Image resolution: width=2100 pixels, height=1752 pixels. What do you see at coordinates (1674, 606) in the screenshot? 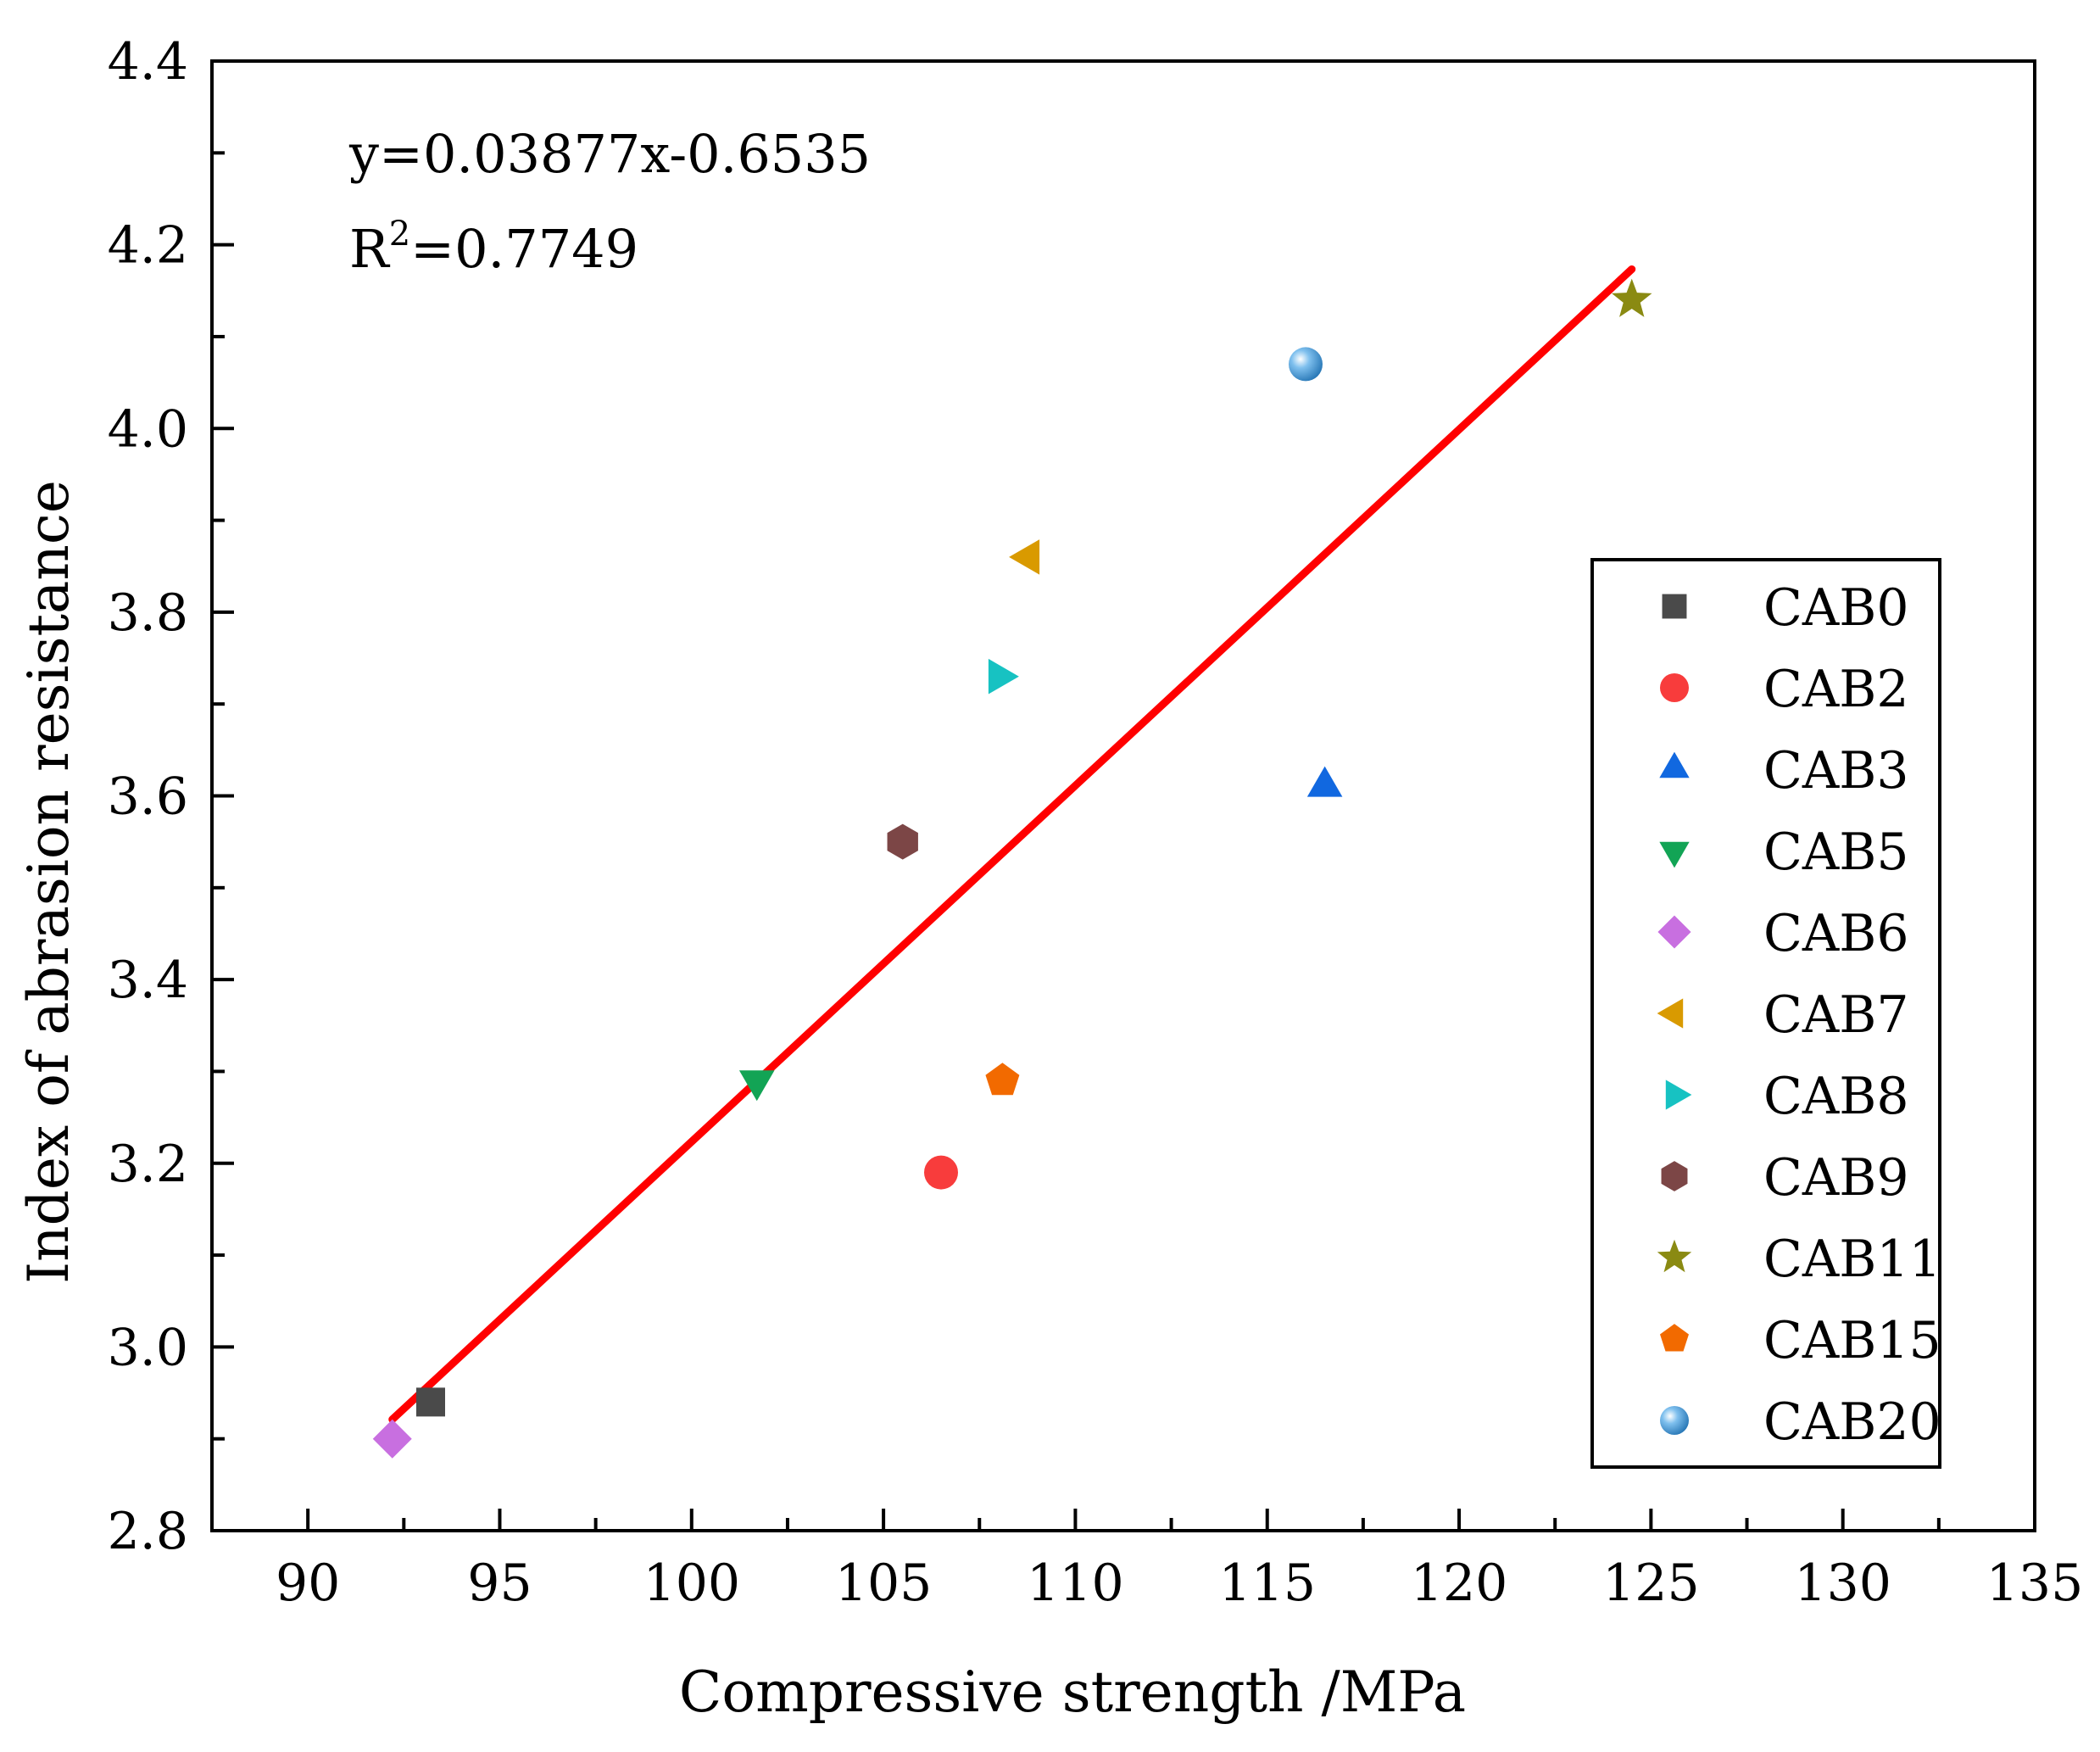
I see `legend-marker-cab0` at bounding box center [1674, 606].